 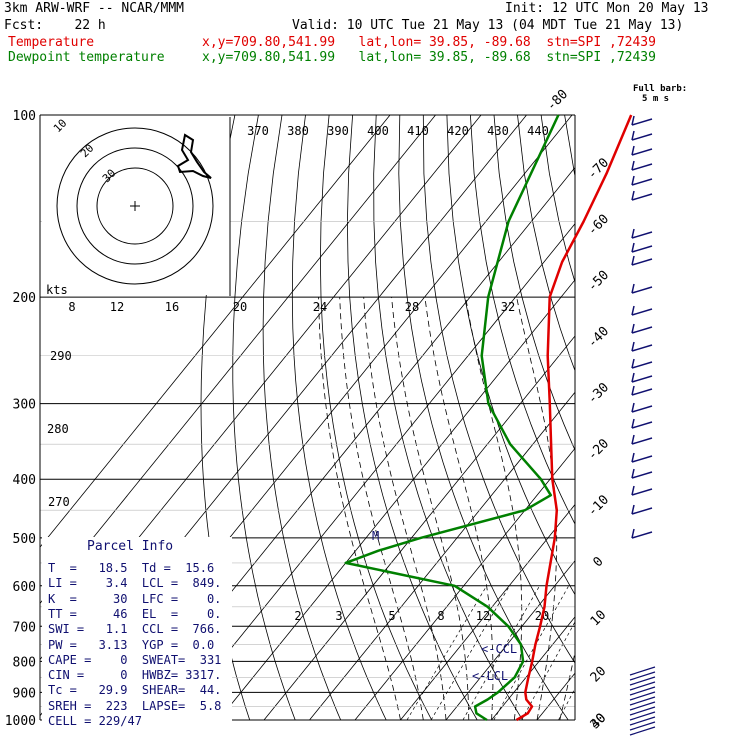 What do you see at coordinates (538, 131) in the screenshot?
I see `theta-e-label: 440` at bounding box center [538, 131].